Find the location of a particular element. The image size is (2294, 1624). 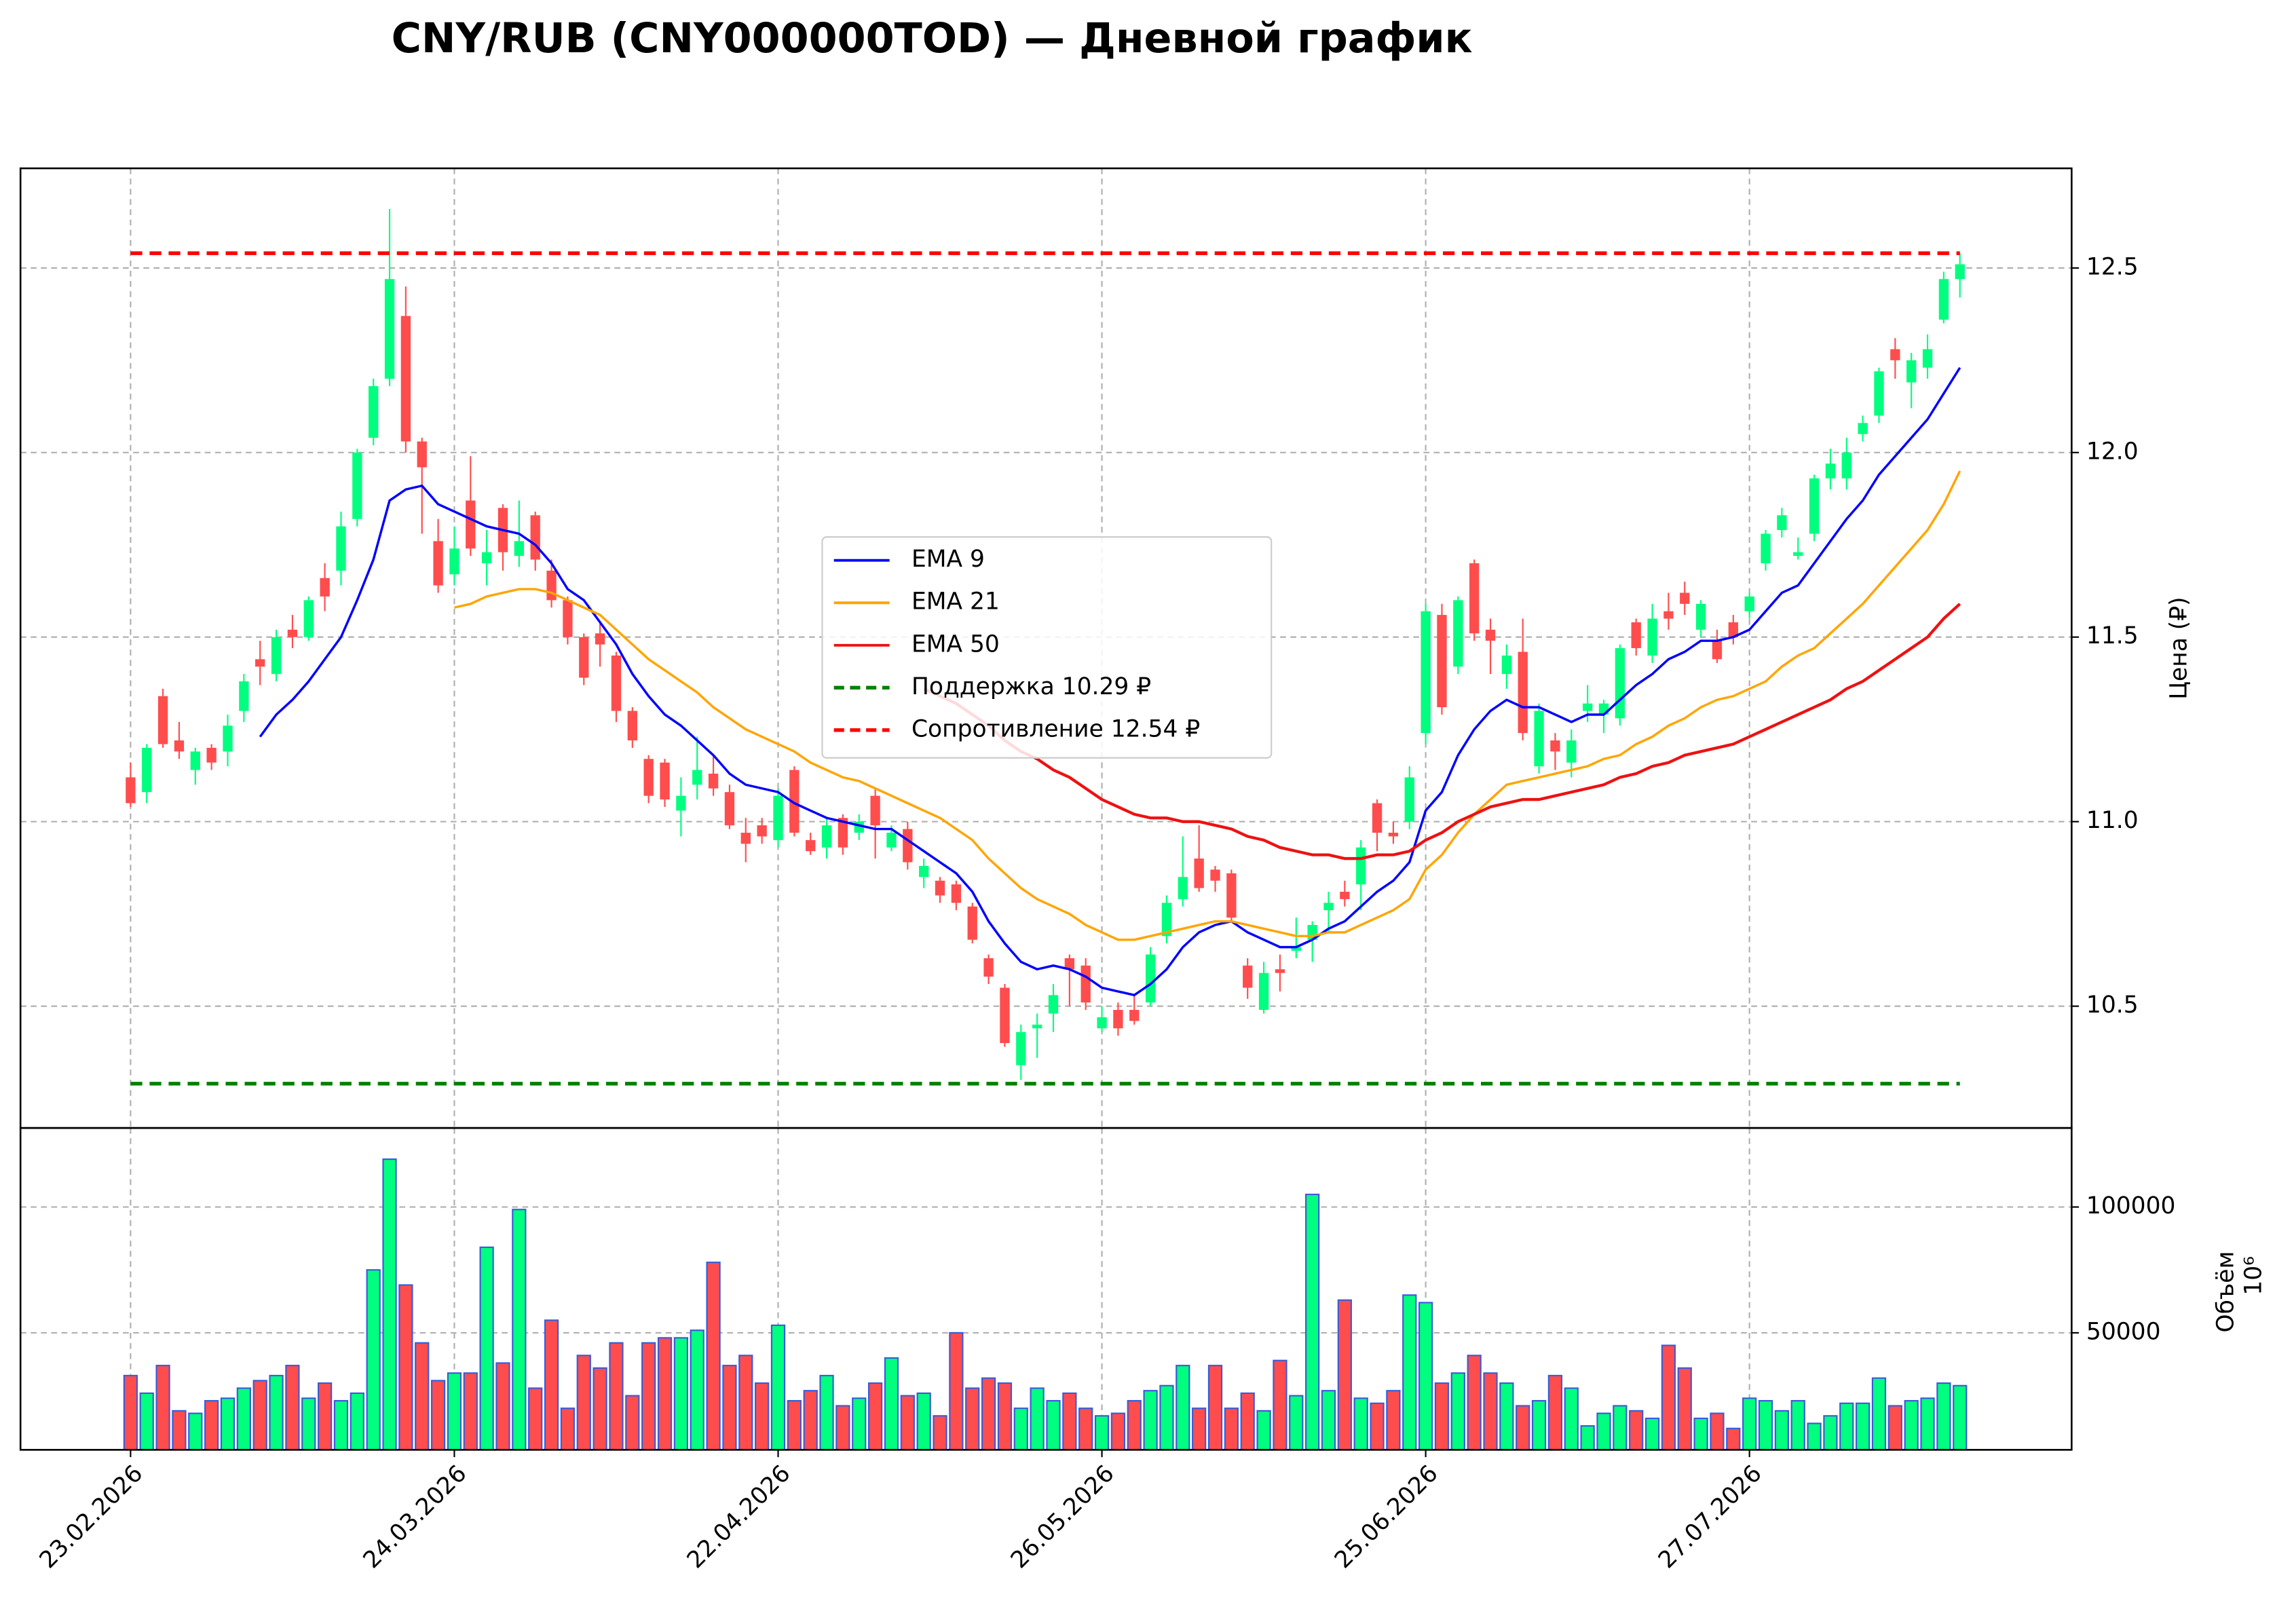

legend-label: EMA 50 is located at coordinates (955, 644).